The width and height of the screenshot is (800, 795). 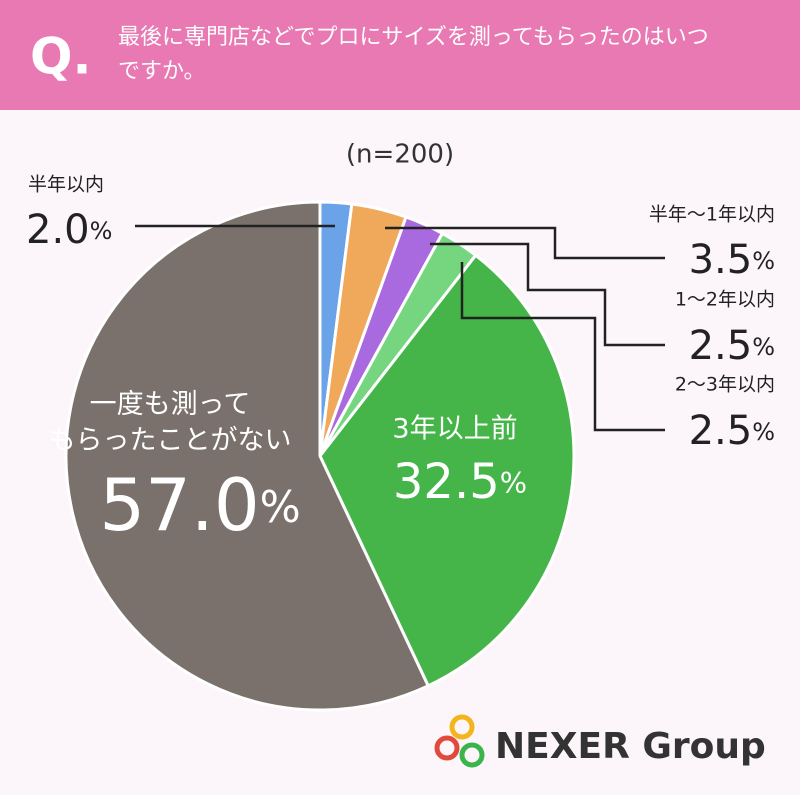 I want to click on category-label: 半年以内, so click(x=66, y=185).